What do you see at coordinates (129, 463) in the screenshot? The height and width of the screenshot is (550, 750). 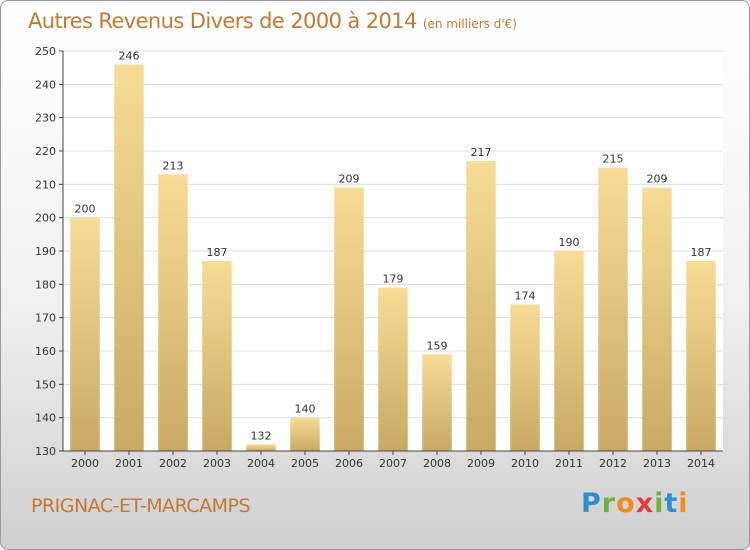 I see `x-tick-label: 2001` at bounding box center [129, 463].